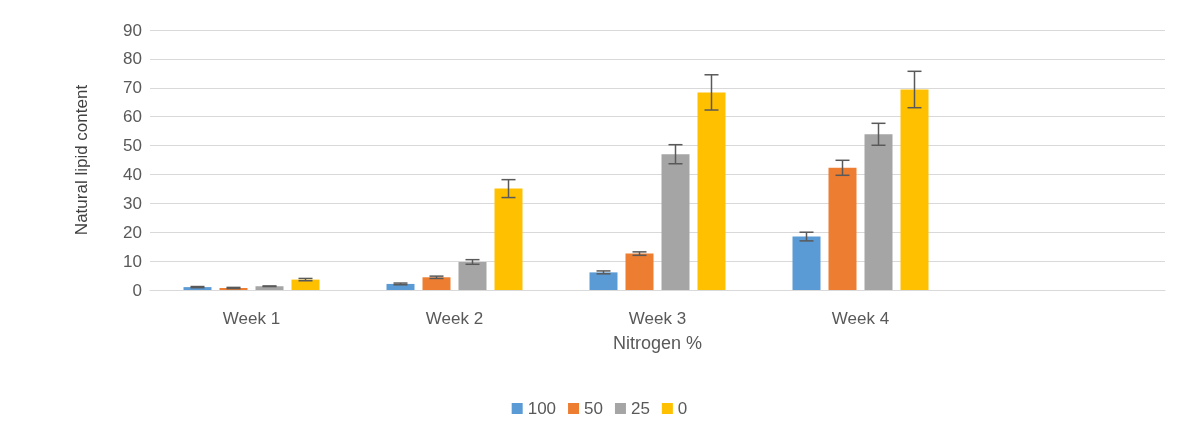  What do you see at coordinates (657, 343) in the screenshot?
I see `x-axis-title: Nitrogen %` at bounding box center [657, 343].